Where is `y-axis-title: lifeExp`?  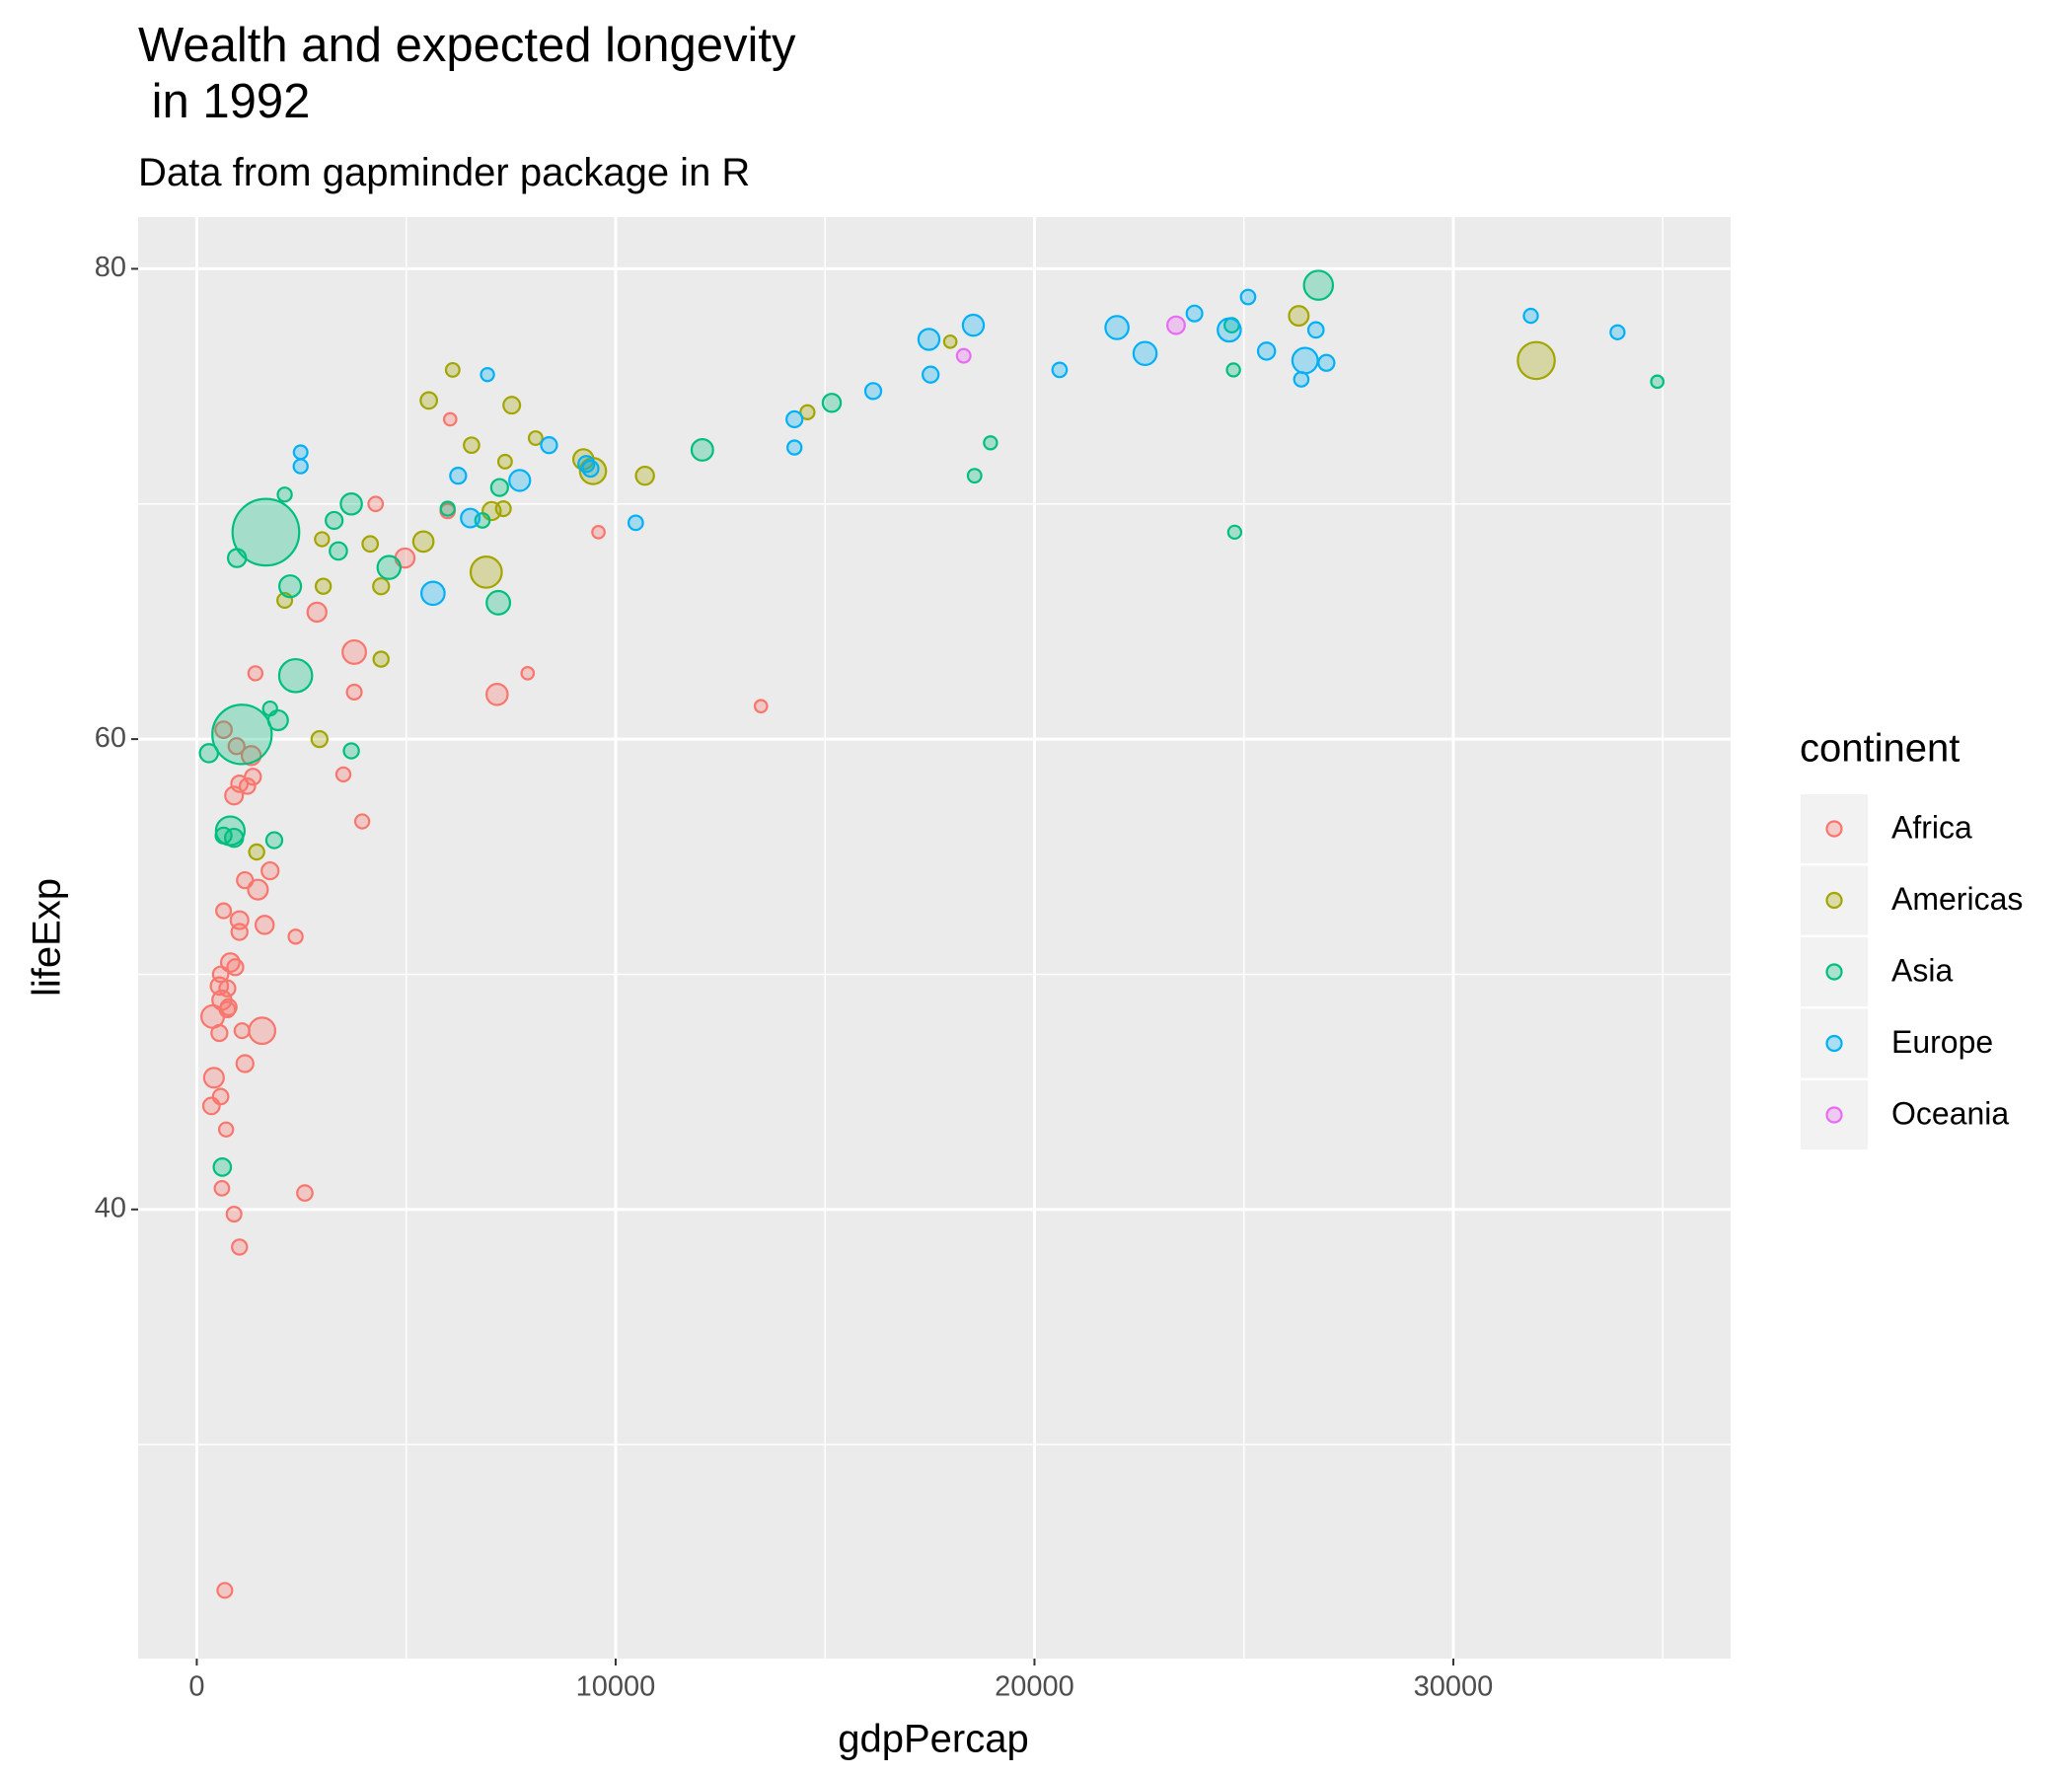 y-axis-title: lifeExp is located at coordinates (48, 938).